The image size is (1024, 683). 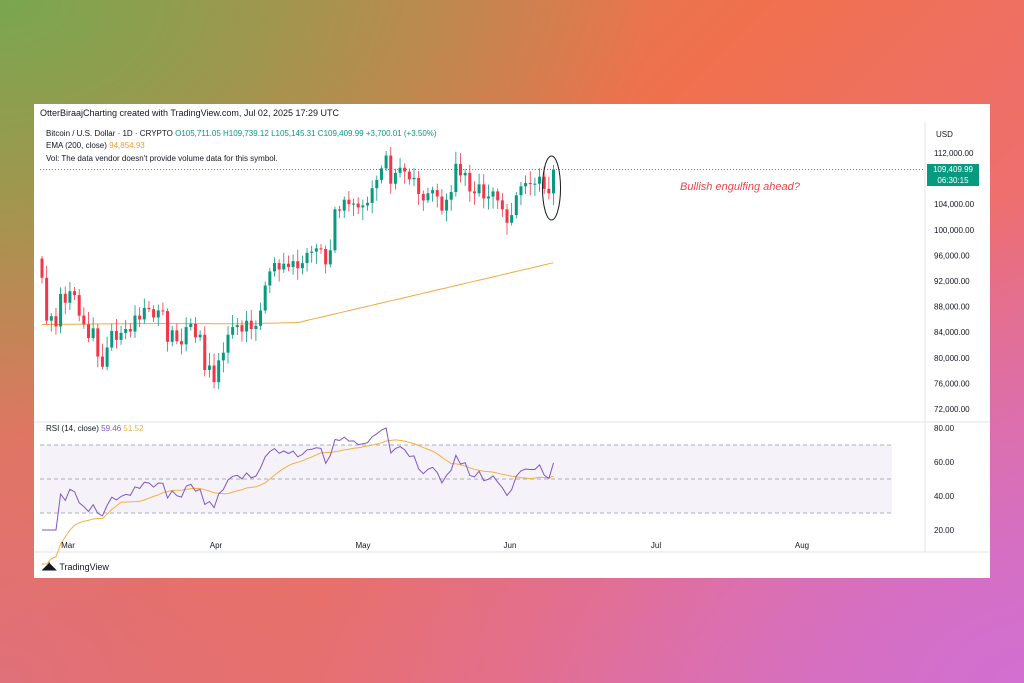 I want to click on rsi-tick-label: 20.00, so click(x=944, y=530).